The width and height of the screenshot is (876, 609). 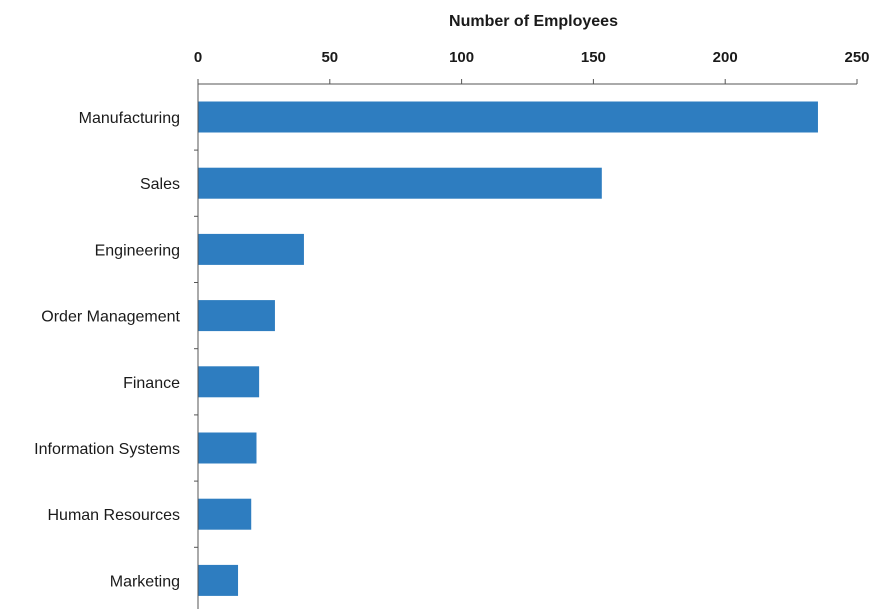 I want to click on x-tick-label: 200, so click(x=725, y=57).